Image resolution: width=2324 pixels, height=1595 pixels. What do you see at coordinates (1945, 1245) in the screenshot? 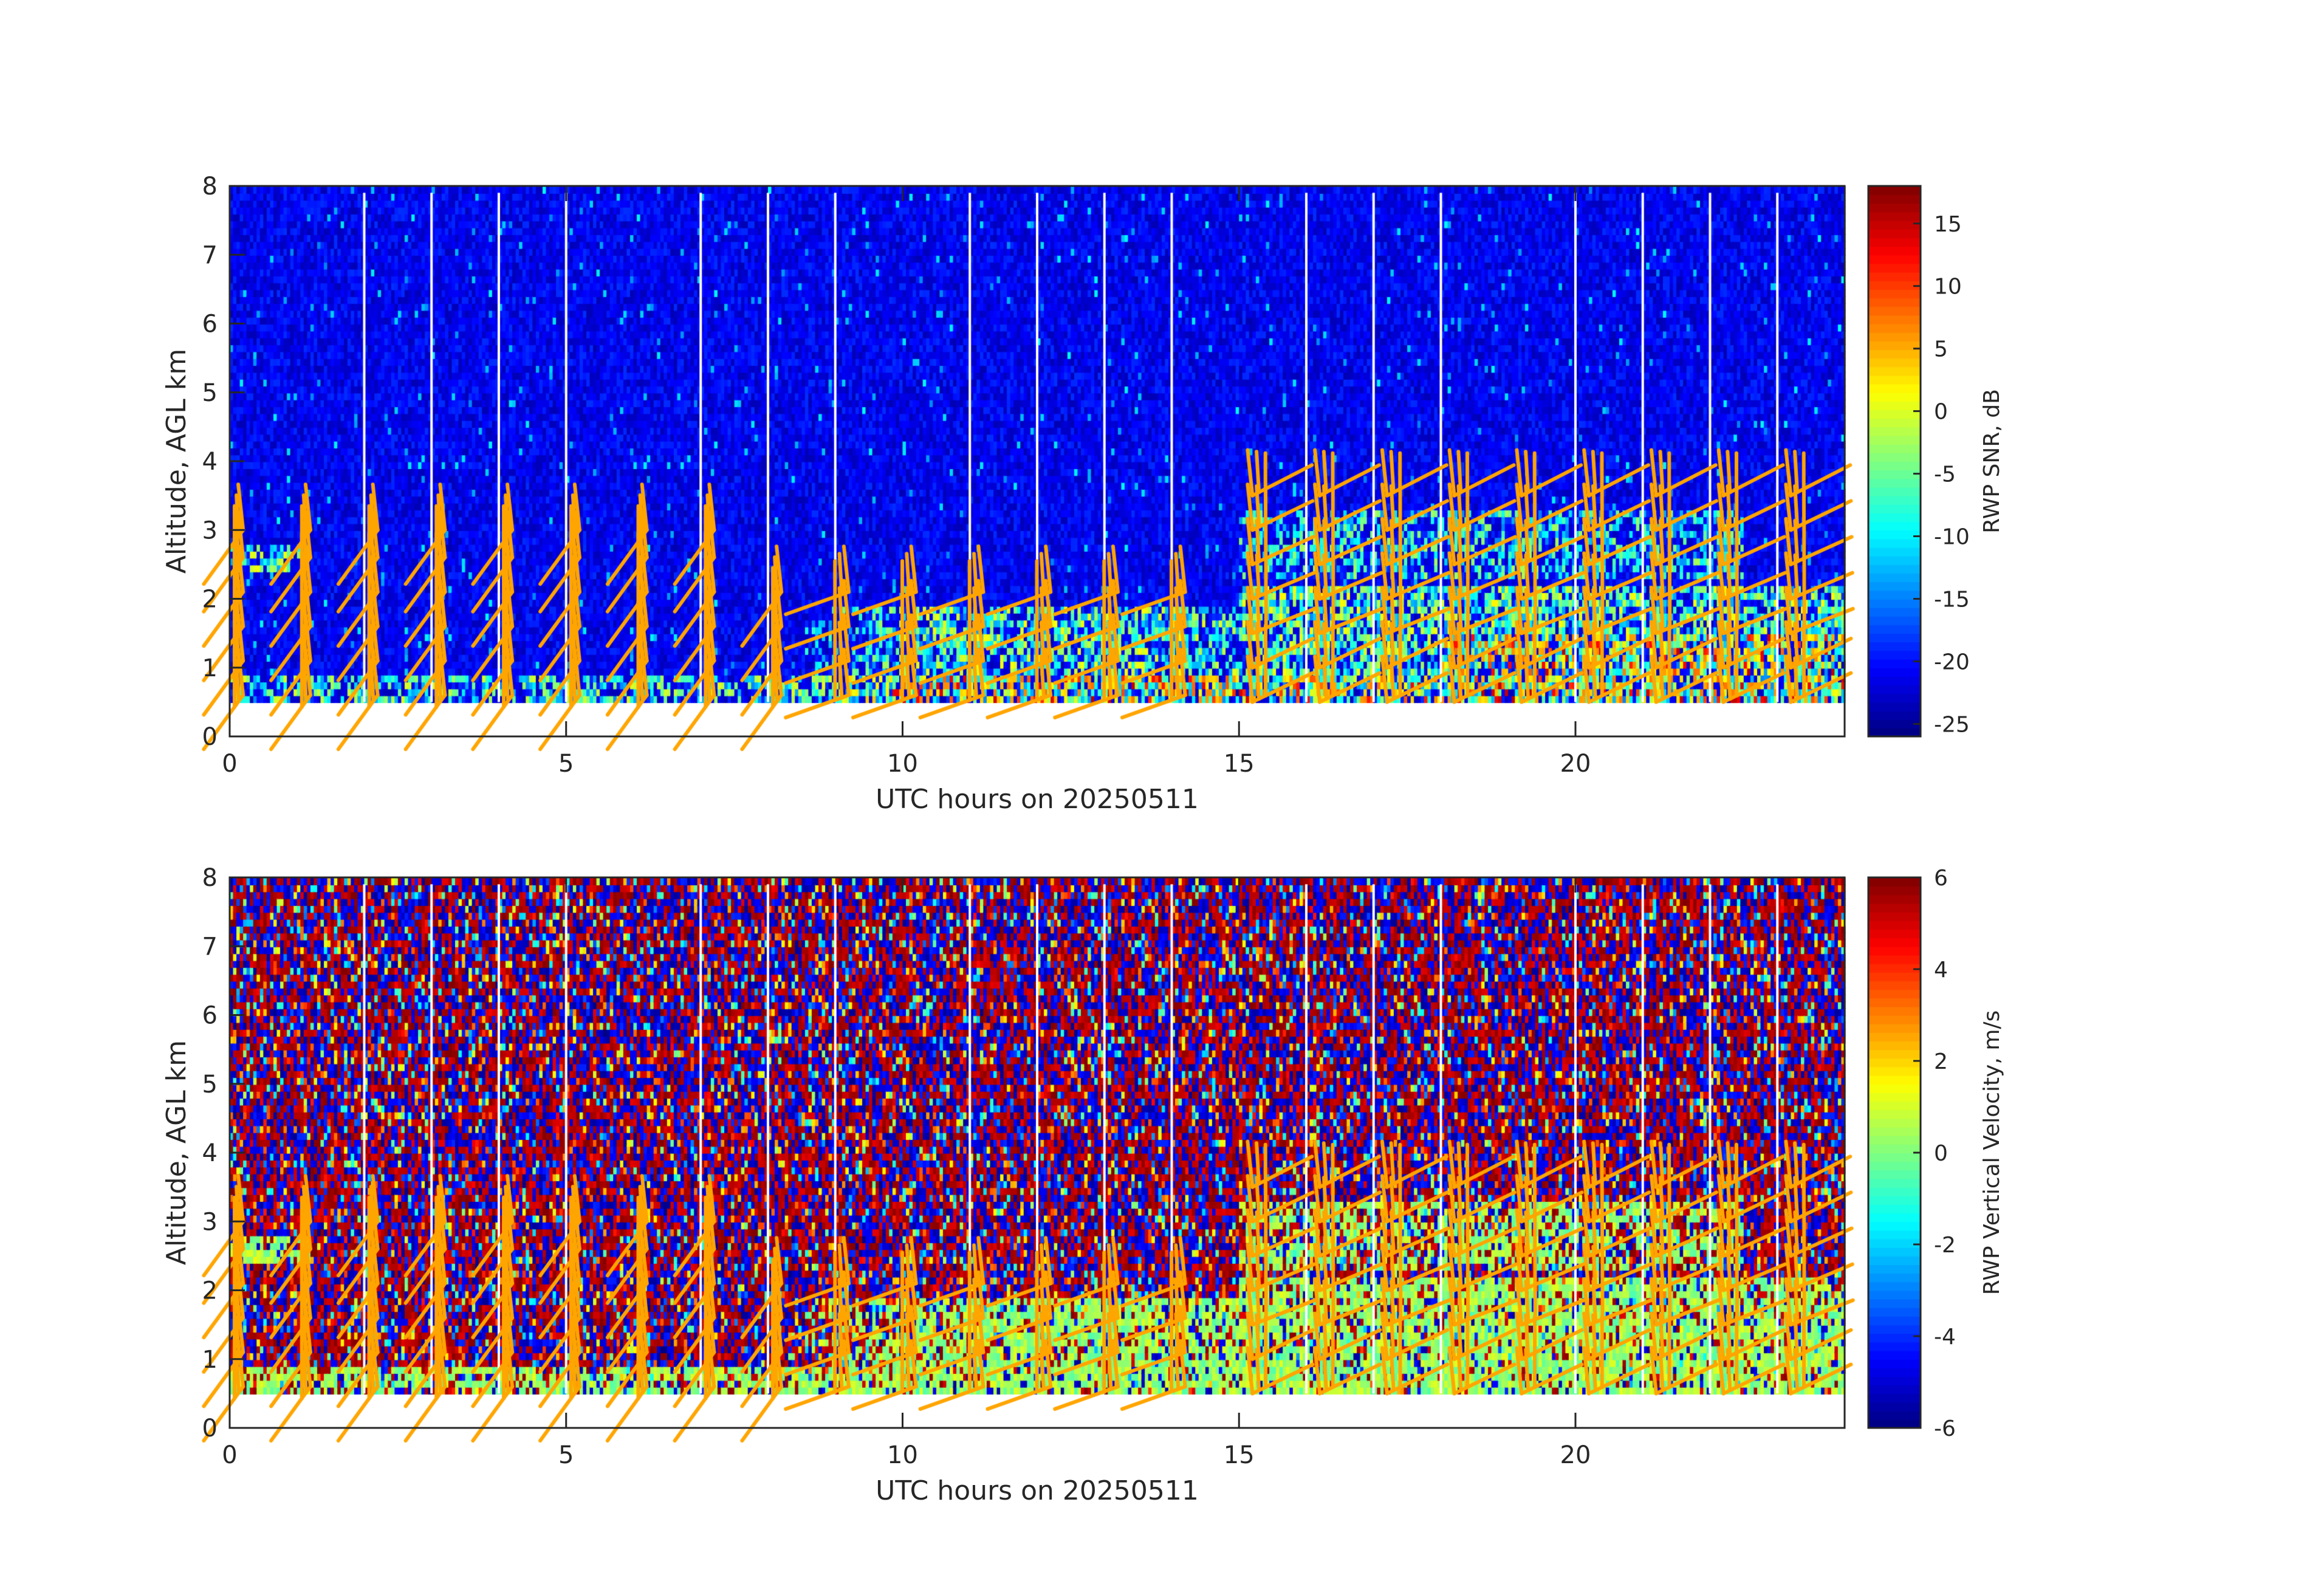
I see `colorbar-tick-label: -2` at bounding box center [1945, 1245].